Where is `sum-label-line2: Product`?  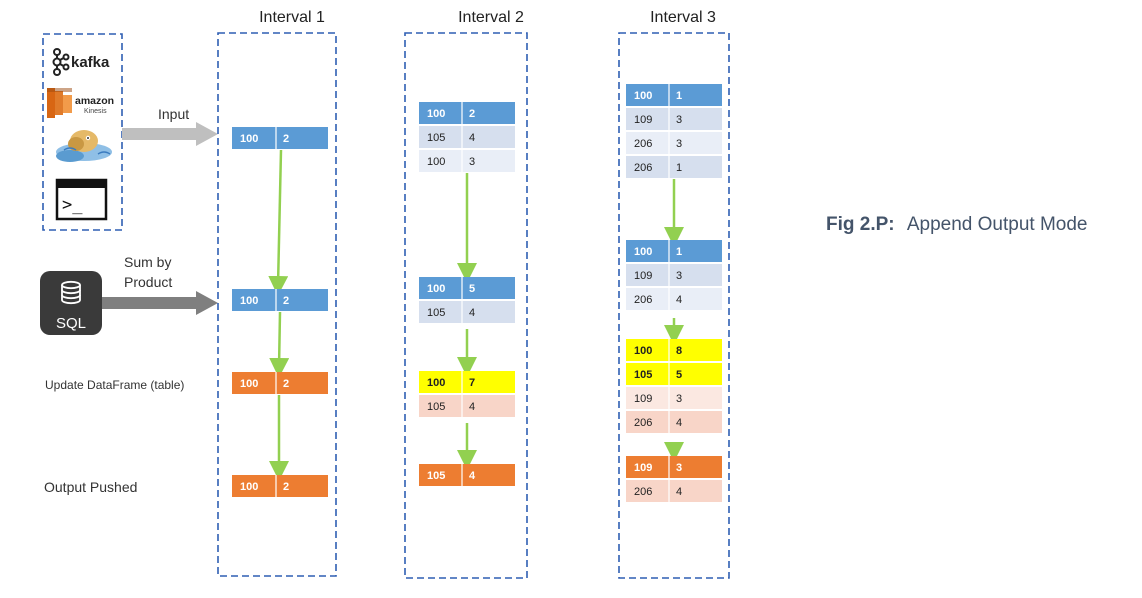
sum-label-line2: Product is located at coordinates (148, 282).